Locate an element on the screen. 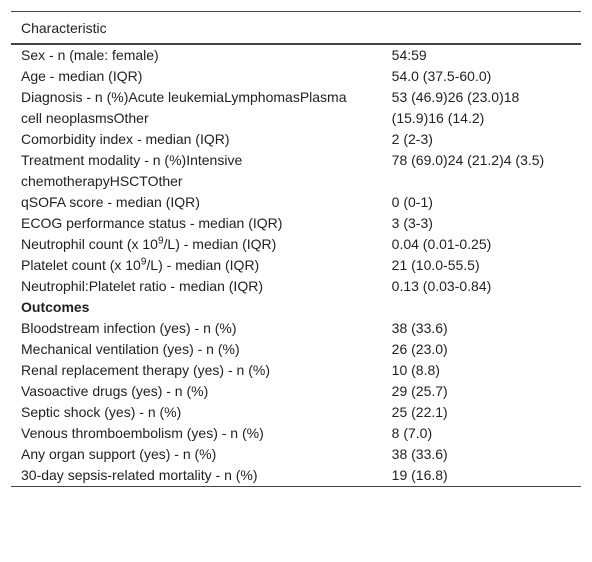 Image resolution: width=592 pixels, height=562 pixels. cell-text: Platelet count (x 10 is located at coordinates (81, 265).